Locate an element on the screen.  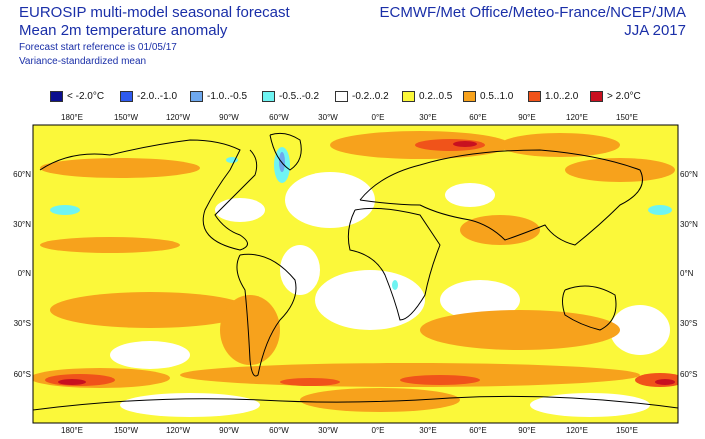
legend-item: < -2.0°C is located at coordinates (77, 96).